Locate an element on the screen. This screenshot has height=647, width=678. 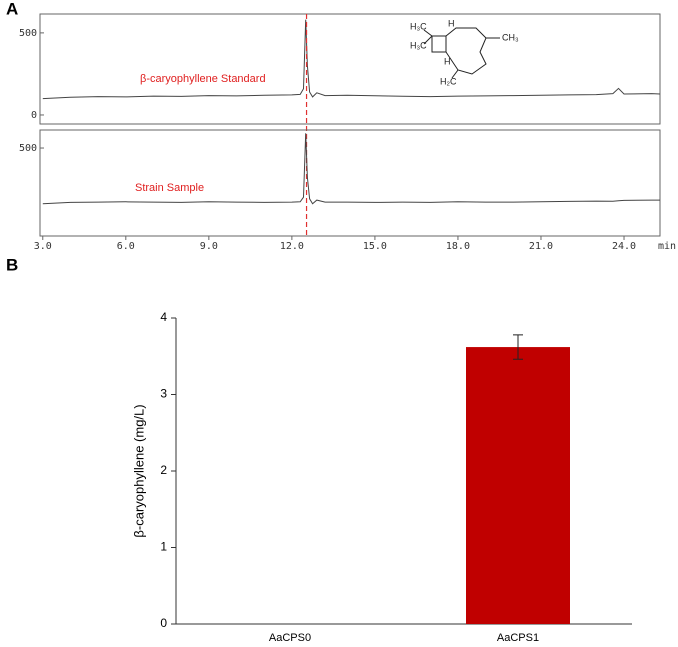
error-bar is located at coordinates (518, 347).